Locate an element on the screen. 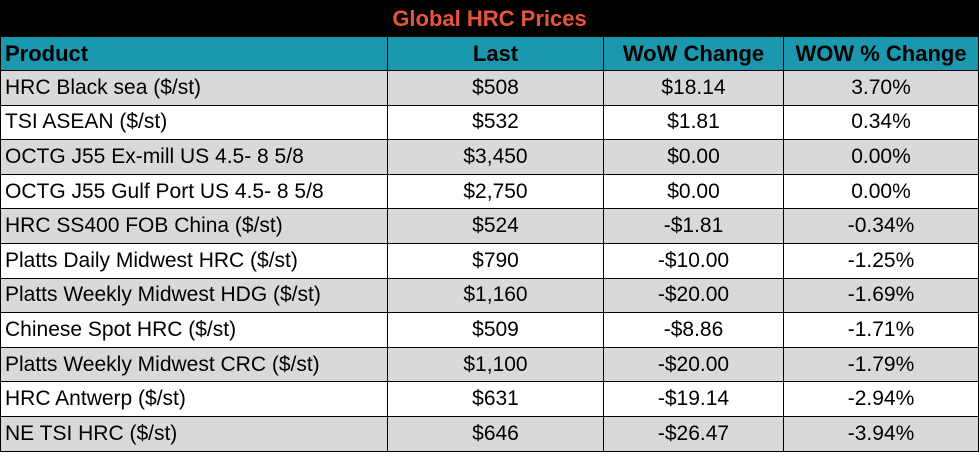 The width and height of the screenshot is (980, 457). wow-change-cell: -$26.47 is located at coordinates (693, 433).